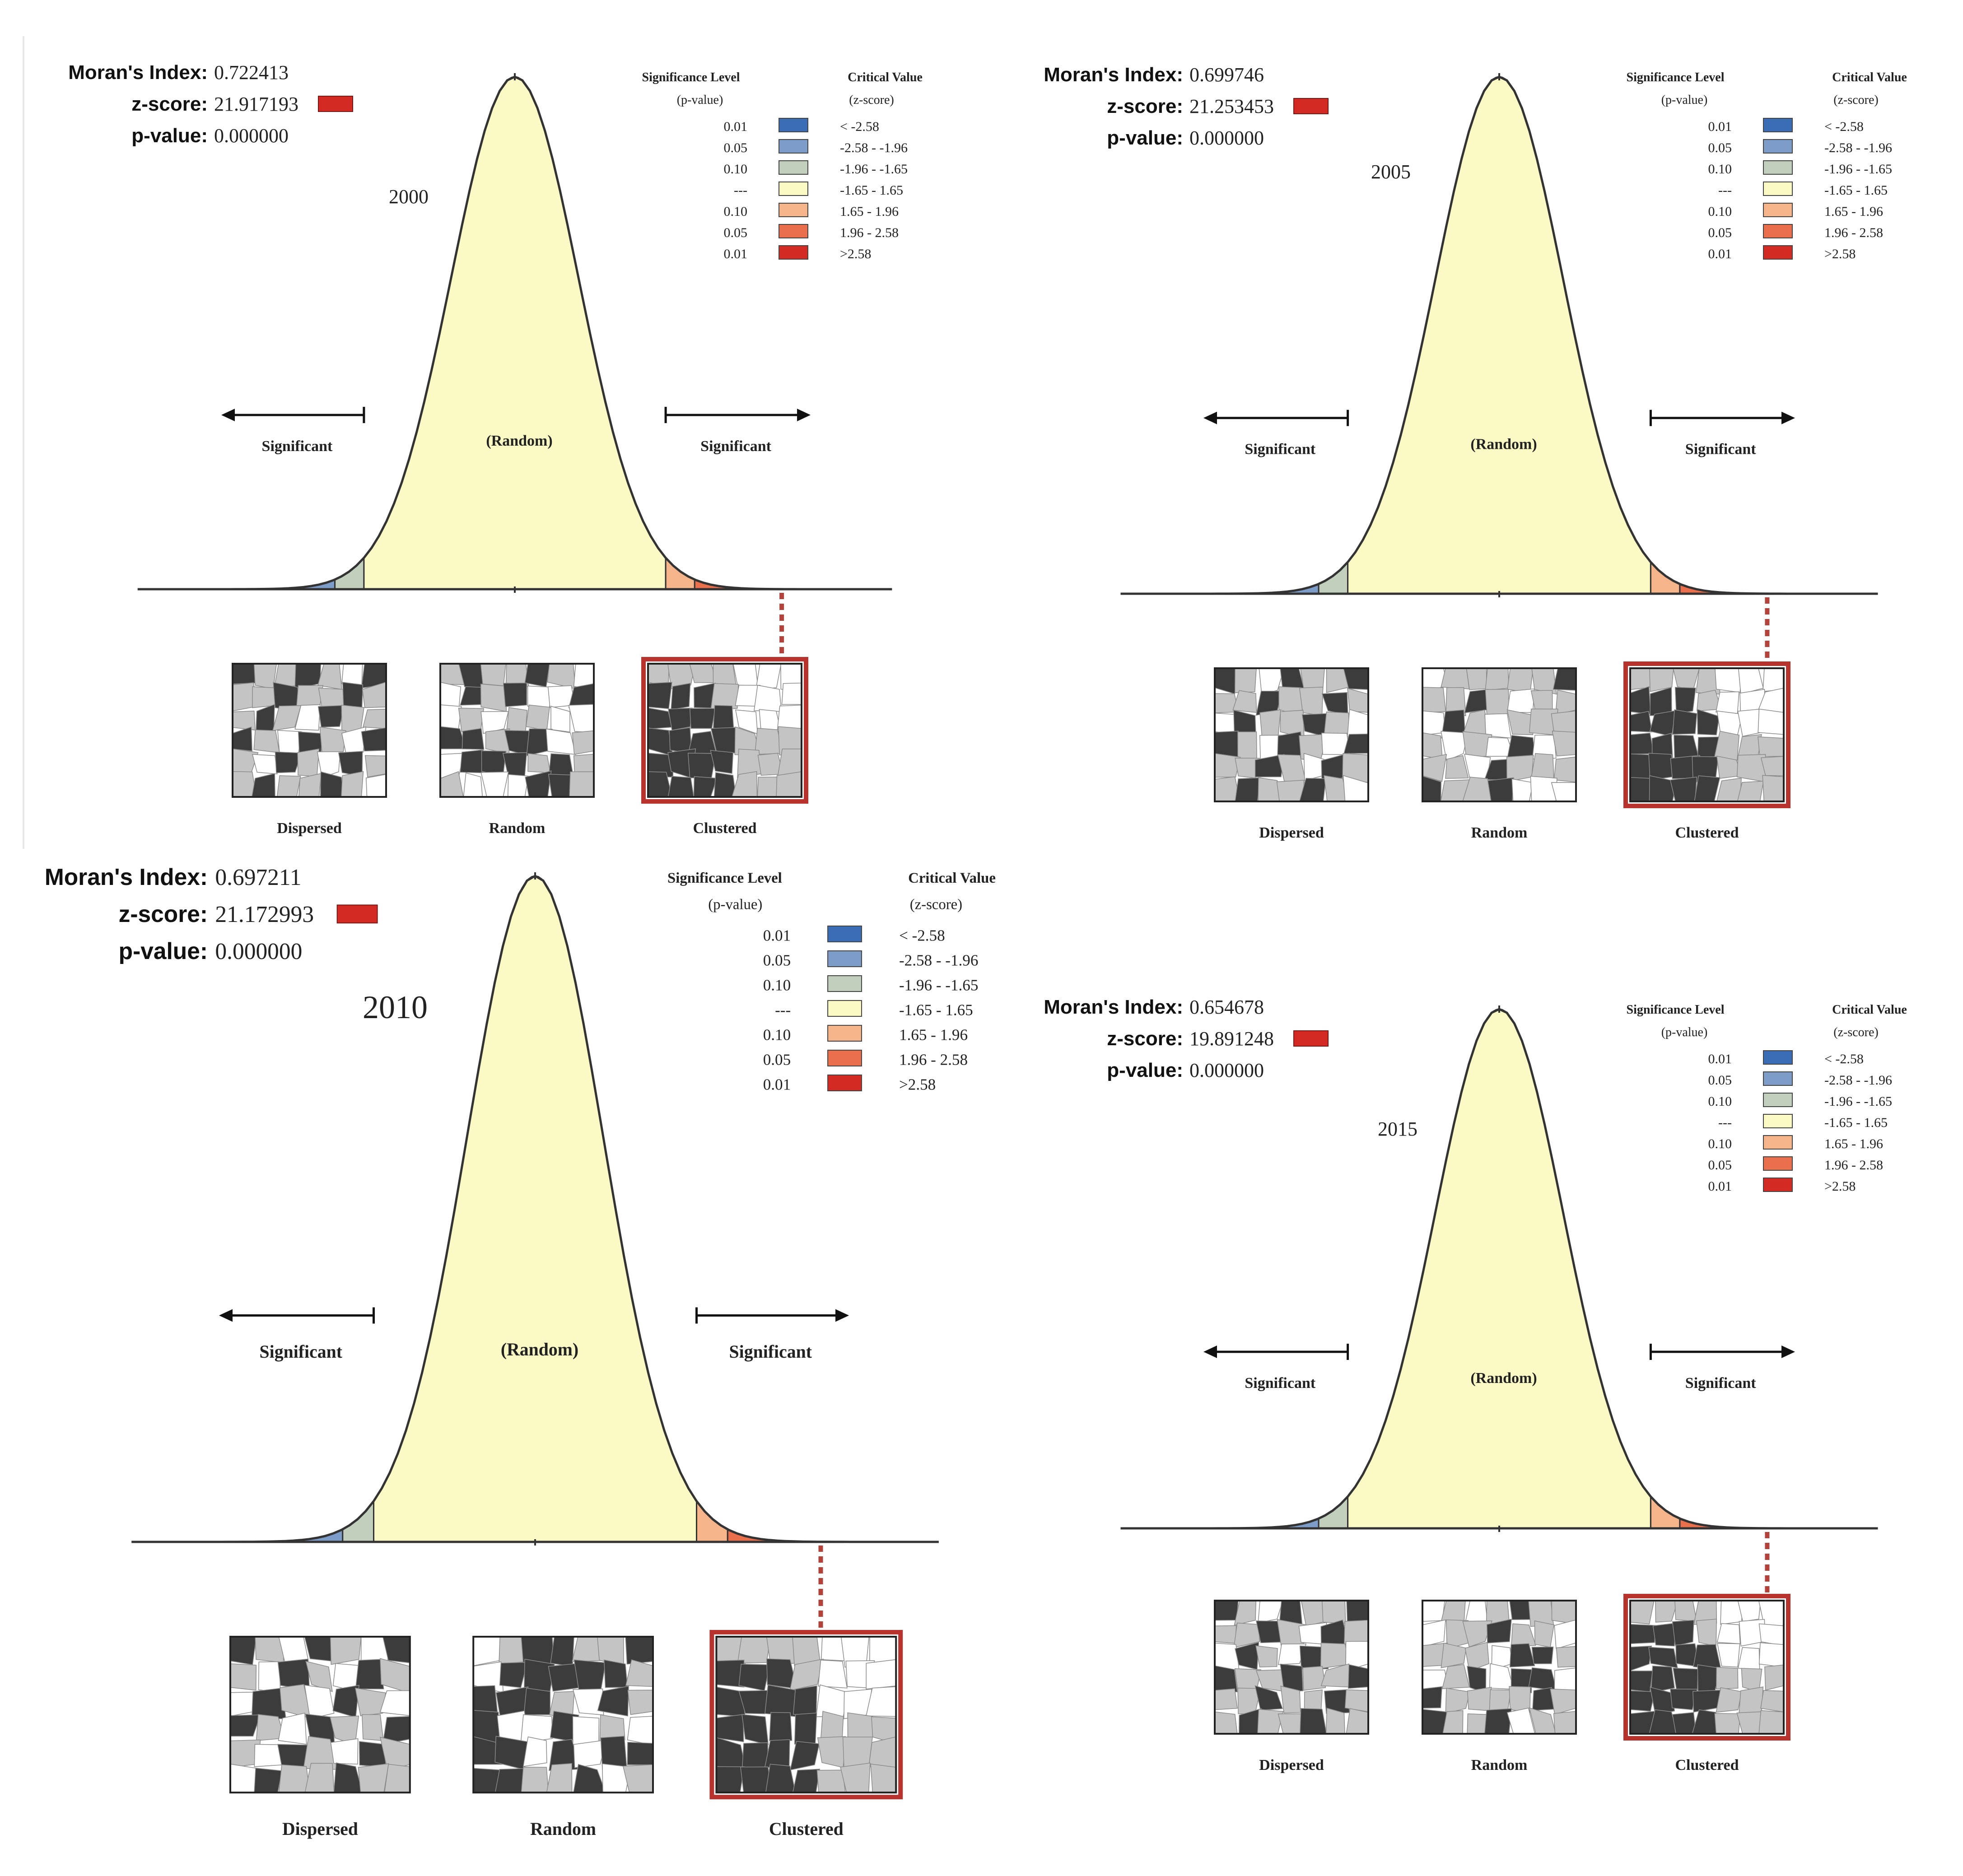 The width and height of the screenshot is (1963, 1876). I want to click on random-map, so click(1499, 734).